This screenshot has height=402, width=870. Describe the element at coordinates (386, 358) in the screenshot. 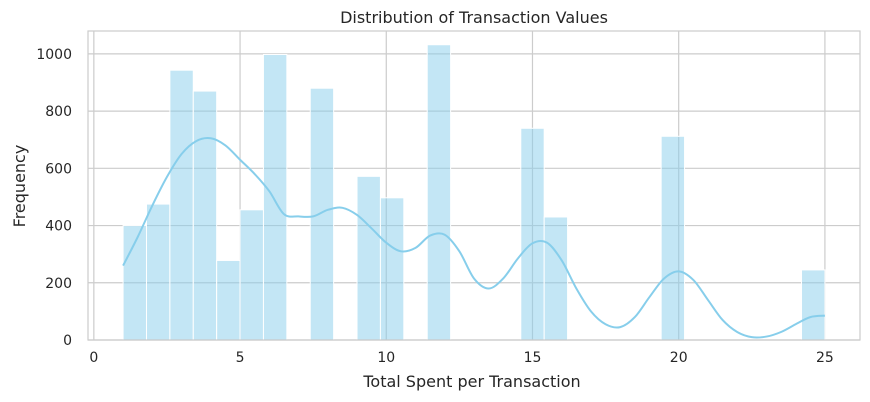

I see `x-tick-label: 10` at that location.